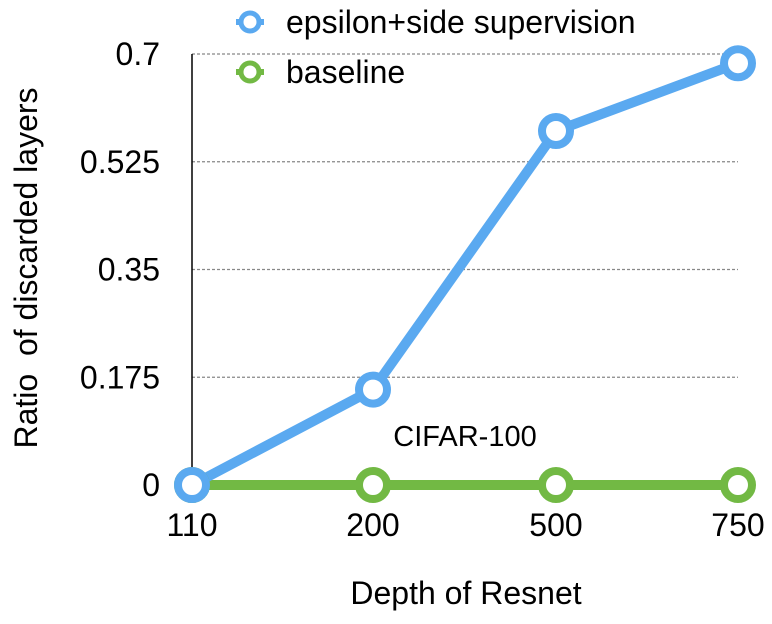 This screenshot has width=772, height=624. I want to click on y-tick-labels: 0 0.175 0.35 0.525 0.7, so click(120, 269).